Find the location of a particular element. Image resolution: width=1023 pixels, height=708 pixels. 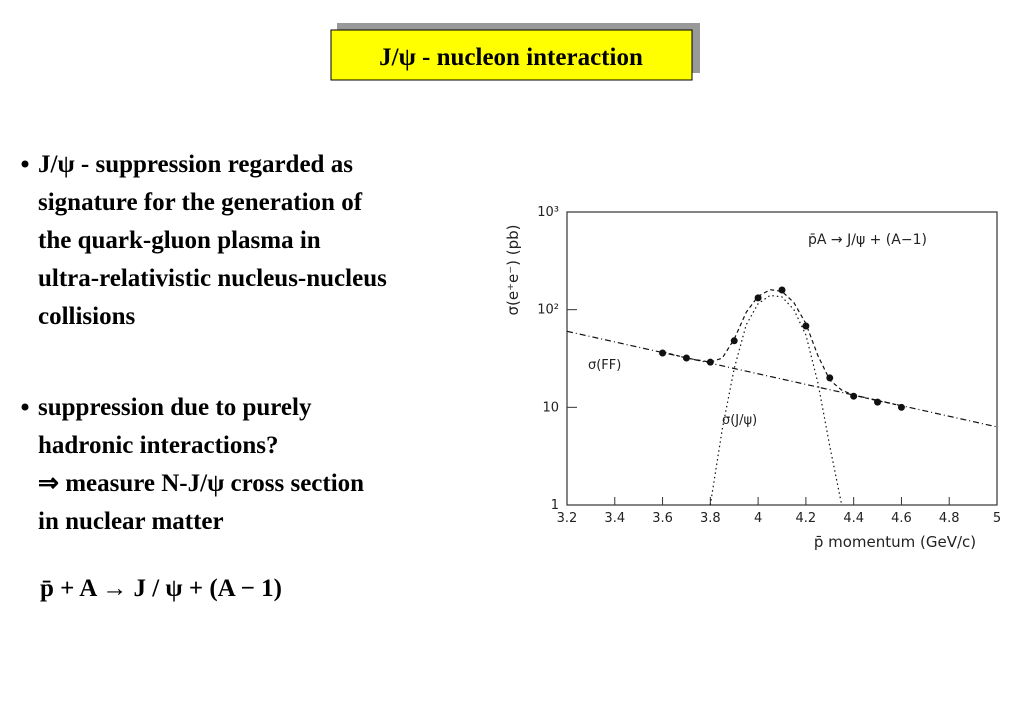

y-axis-label: σ(e⁺e⁻) (pb) is located at coordinates (513, 269).